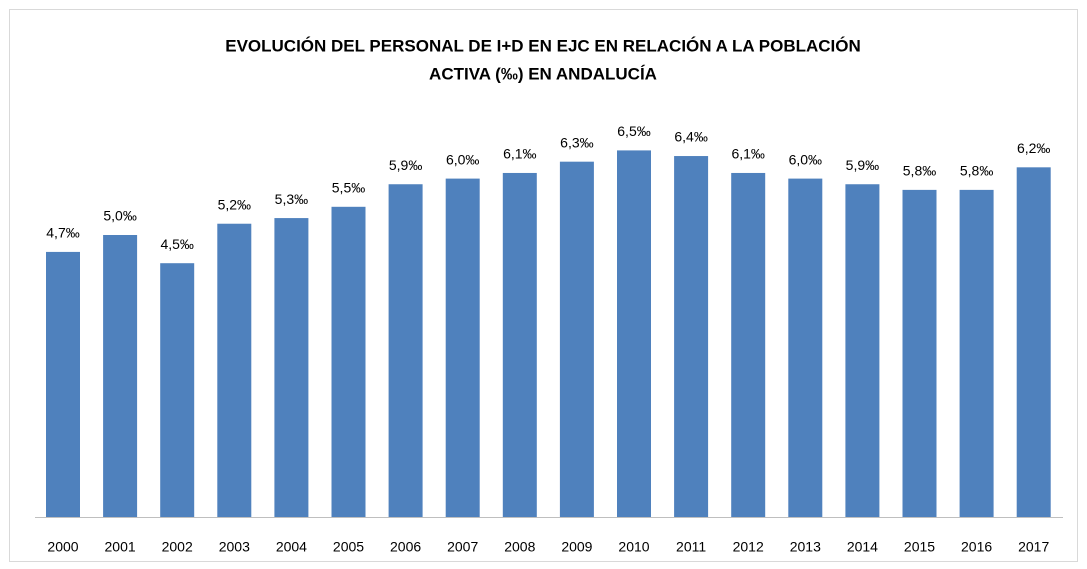  What do you see at coordinates (1033, 547) in the screenshot?
I see `x-tick-label: 2017` at bounding box center [1033, 547].